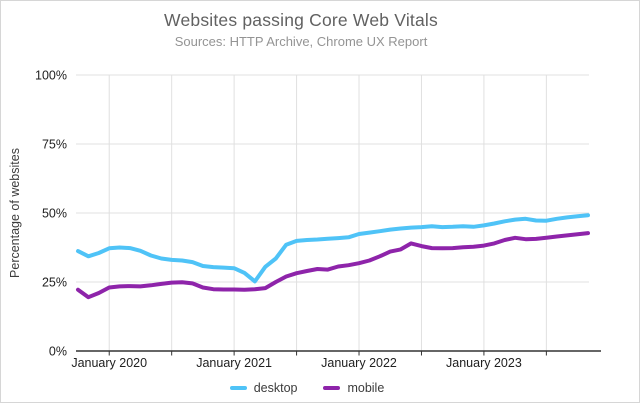 The width and height of the screenshot is (640, 403). I want to click on y-tick-label: 25%, so click(54, 283).